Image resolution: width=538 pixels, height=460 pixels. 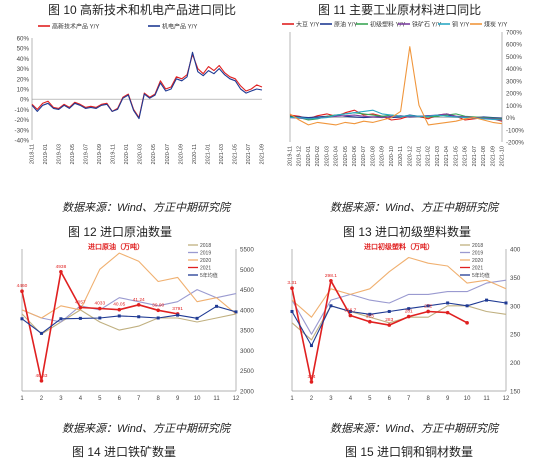 I want to click on x-tick-label: 9, so click(x=448, y=399).